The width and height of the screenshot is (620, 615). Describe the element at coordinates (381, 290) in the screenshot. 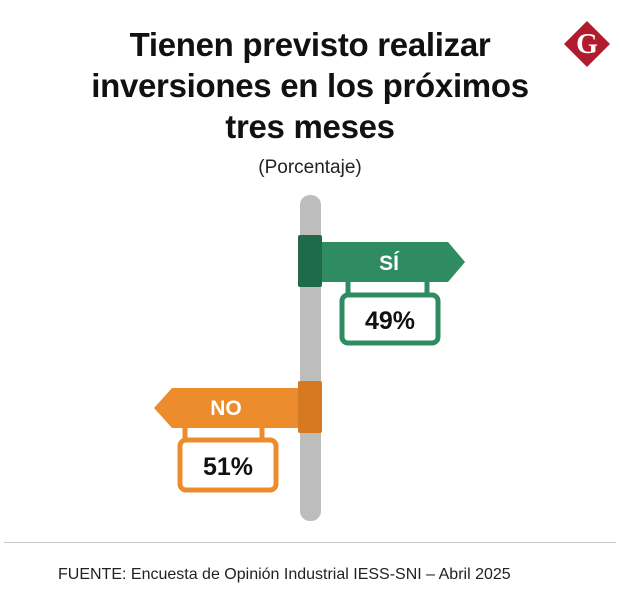

I see `si-sign: SÍ 49%` at that location.